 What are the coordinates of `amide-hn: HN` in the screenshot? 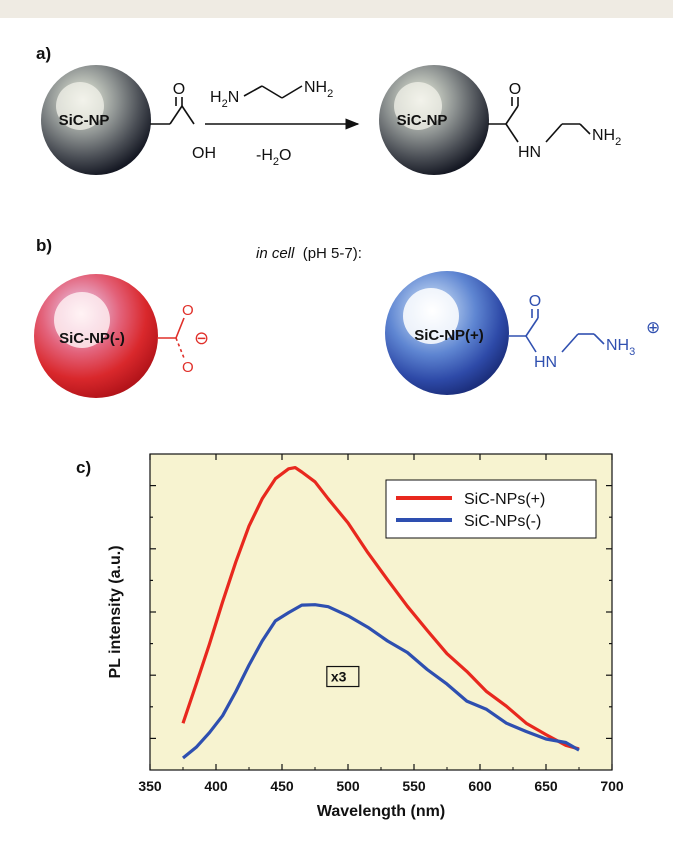 It's located at (529, 152).